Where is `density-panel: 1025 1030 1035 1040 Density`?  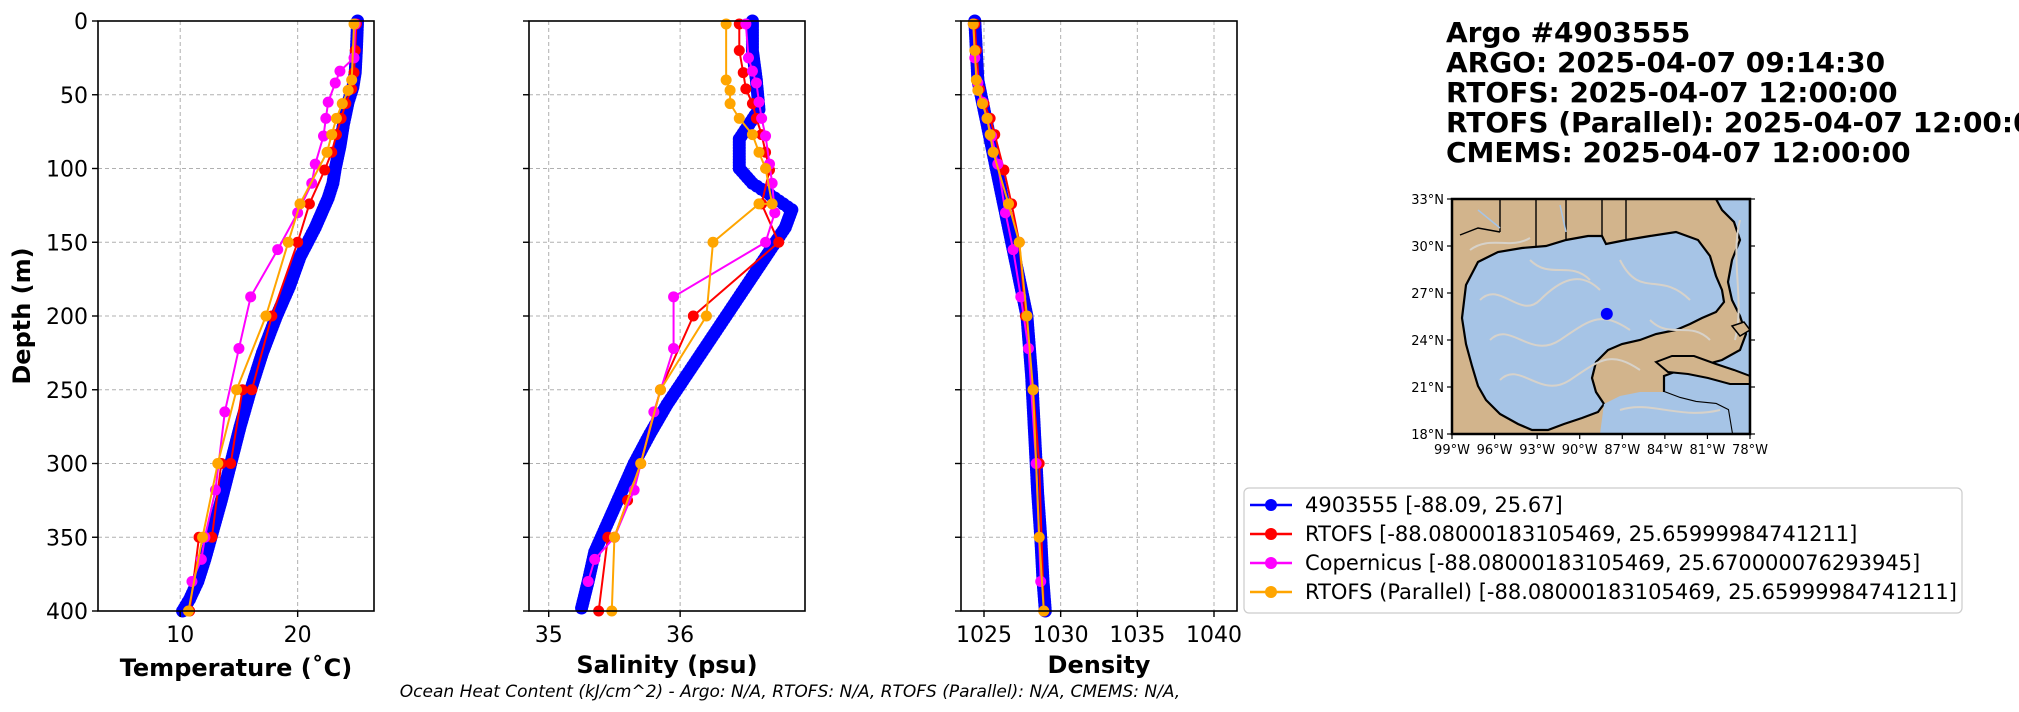 density-panel: 1025 1030 1035 1040 Density is located at coordinates (1098, 346).